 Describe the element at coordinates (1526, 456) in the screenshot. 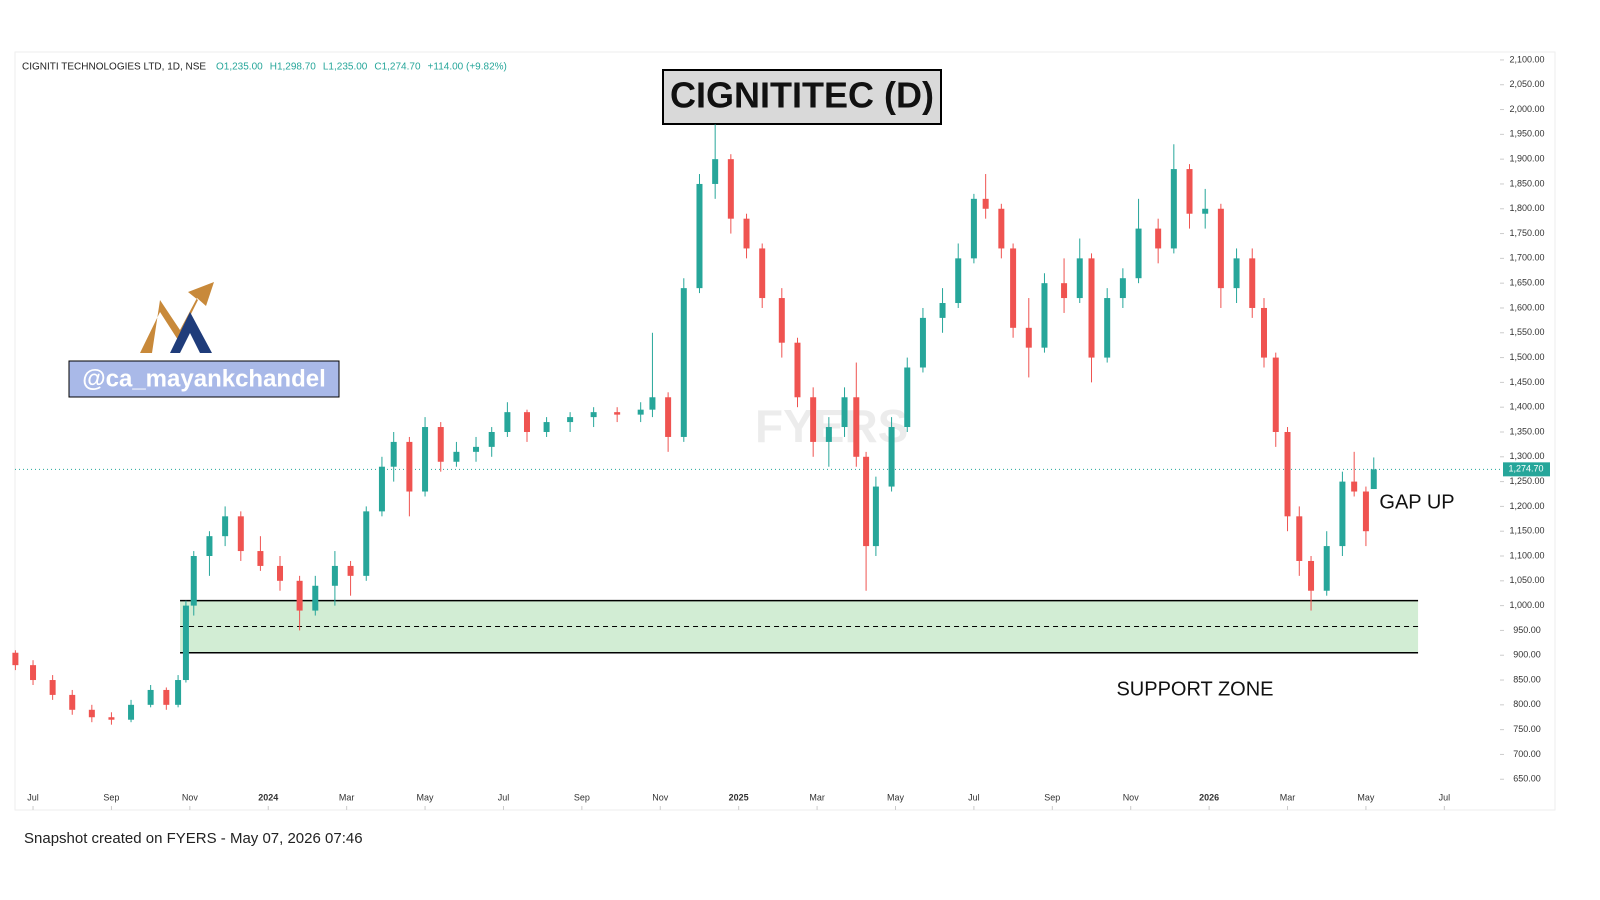

I see `y-tick-label: 1,300.00` at that location.